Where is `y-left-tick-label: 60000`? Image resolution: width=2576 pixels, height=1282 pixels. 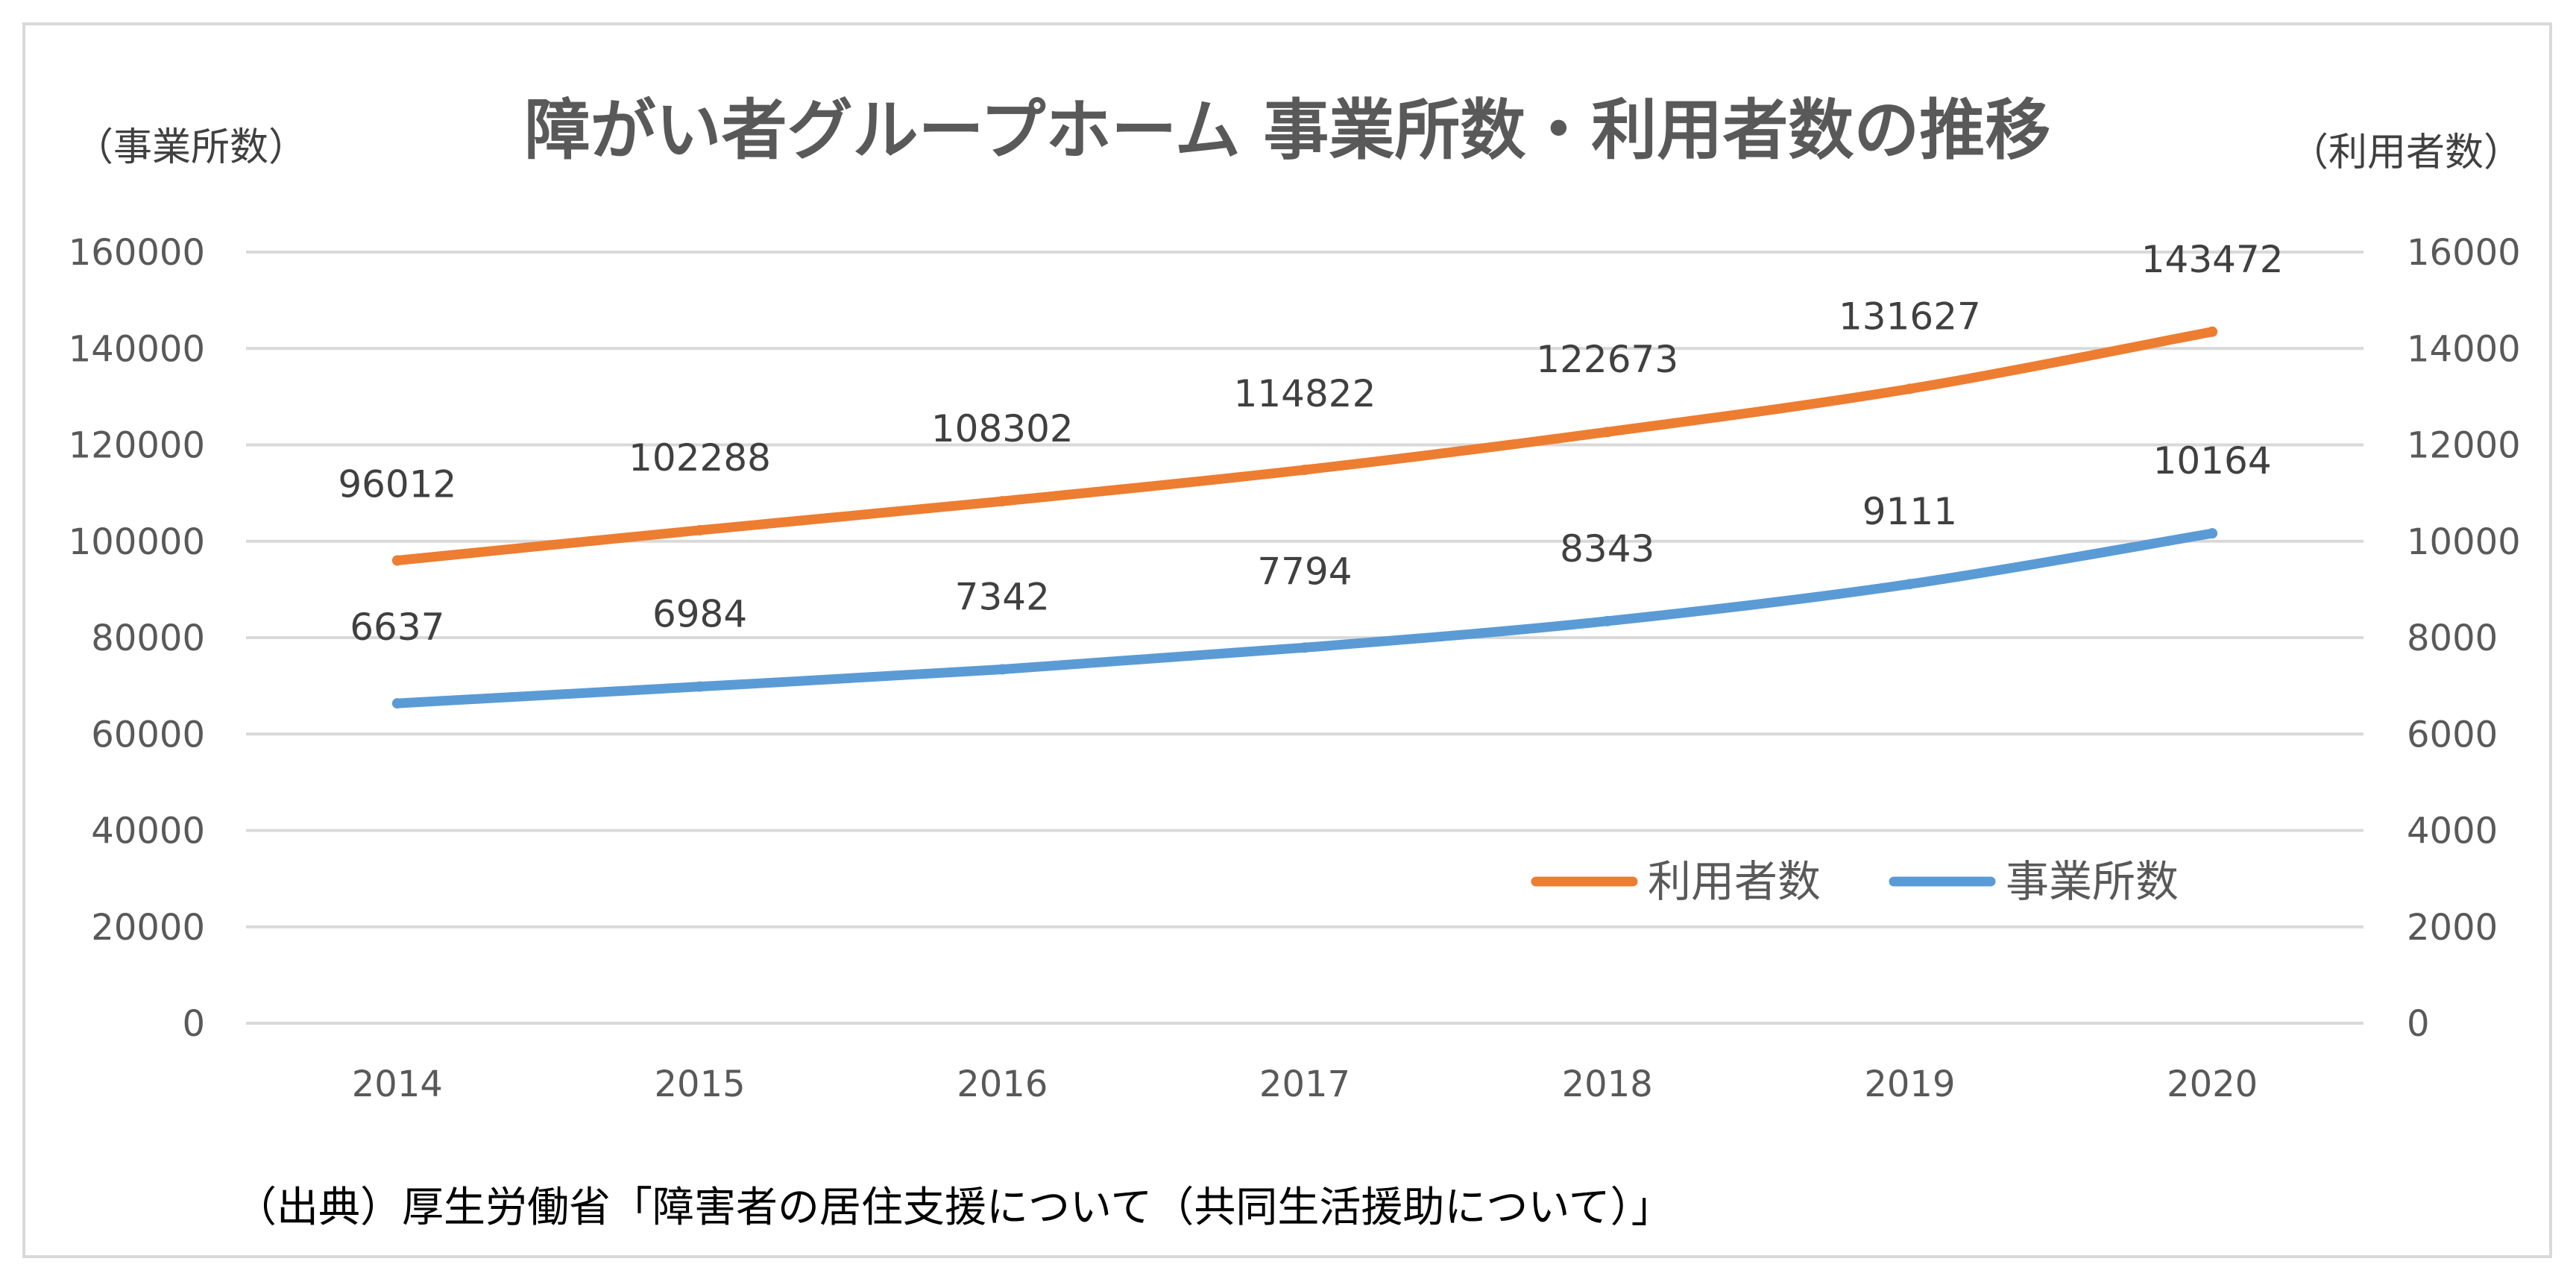 y-left-tick-label: 60000 is located at coordinates (148, 734).